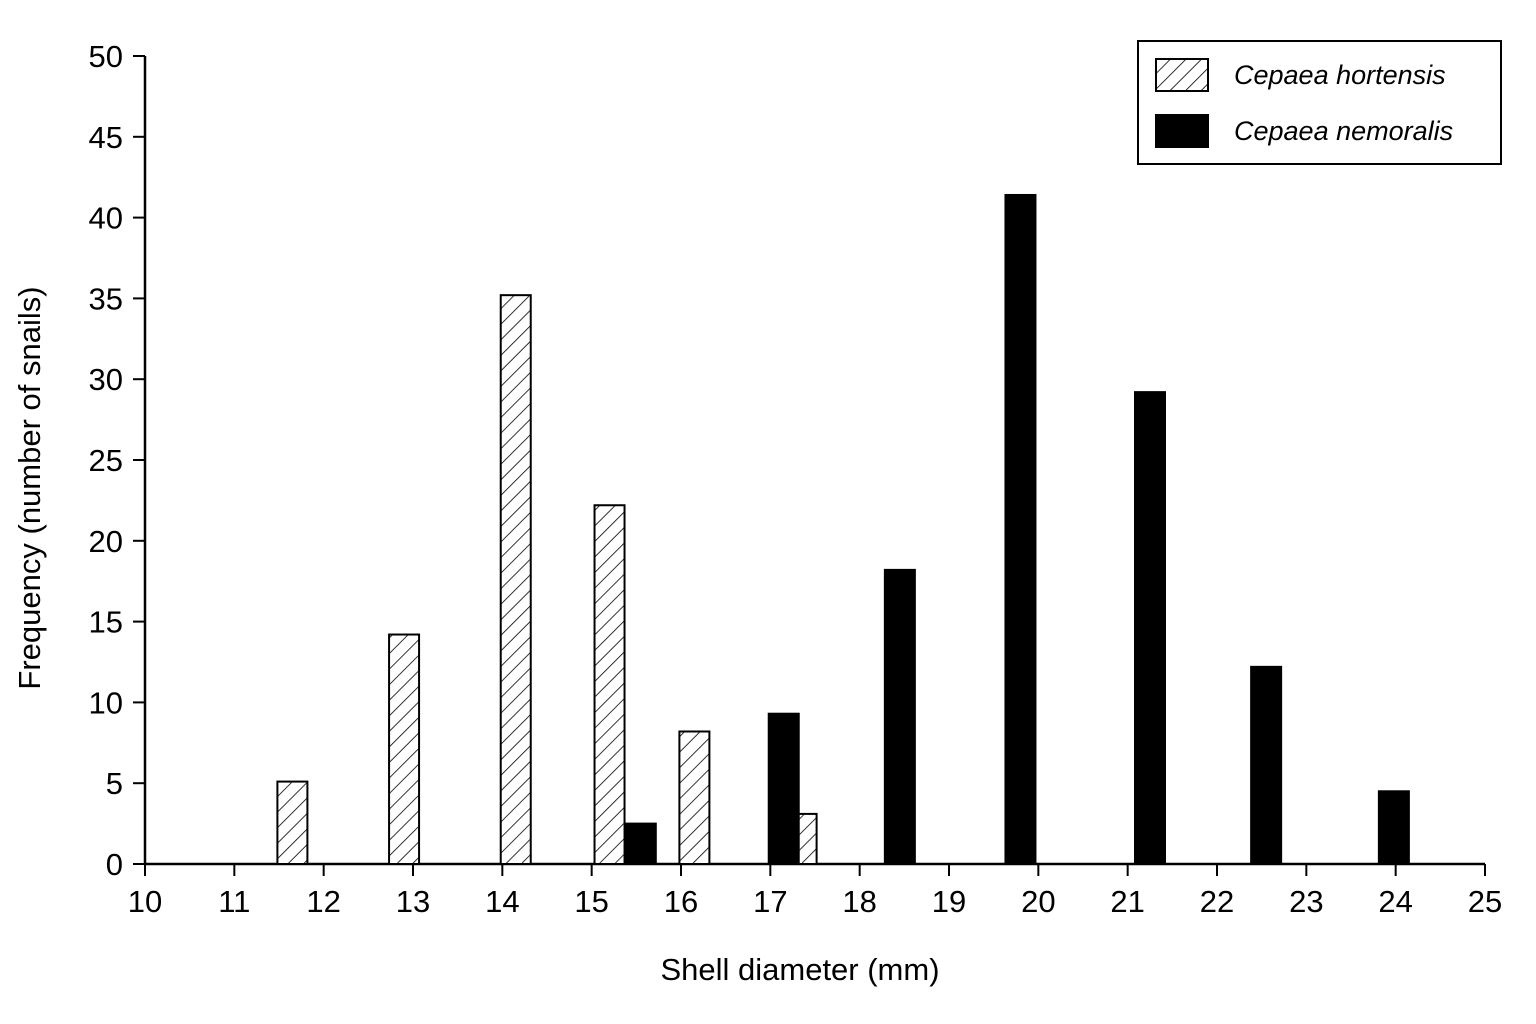 This screenshot has width=1536, height=1024. What do you see at coordinates (1340, 75) in the screenshot?
I see `legend-label-hortensis: Cepaea hortensis` at bounding box center [1340, 75].